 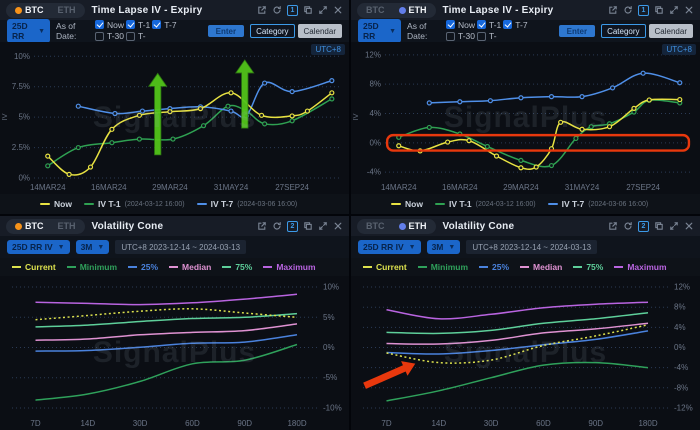 What do you see at coordinates (402, 10) in the screenshot?
I see `eth-dot-icon` at bounding box center [402, 10].